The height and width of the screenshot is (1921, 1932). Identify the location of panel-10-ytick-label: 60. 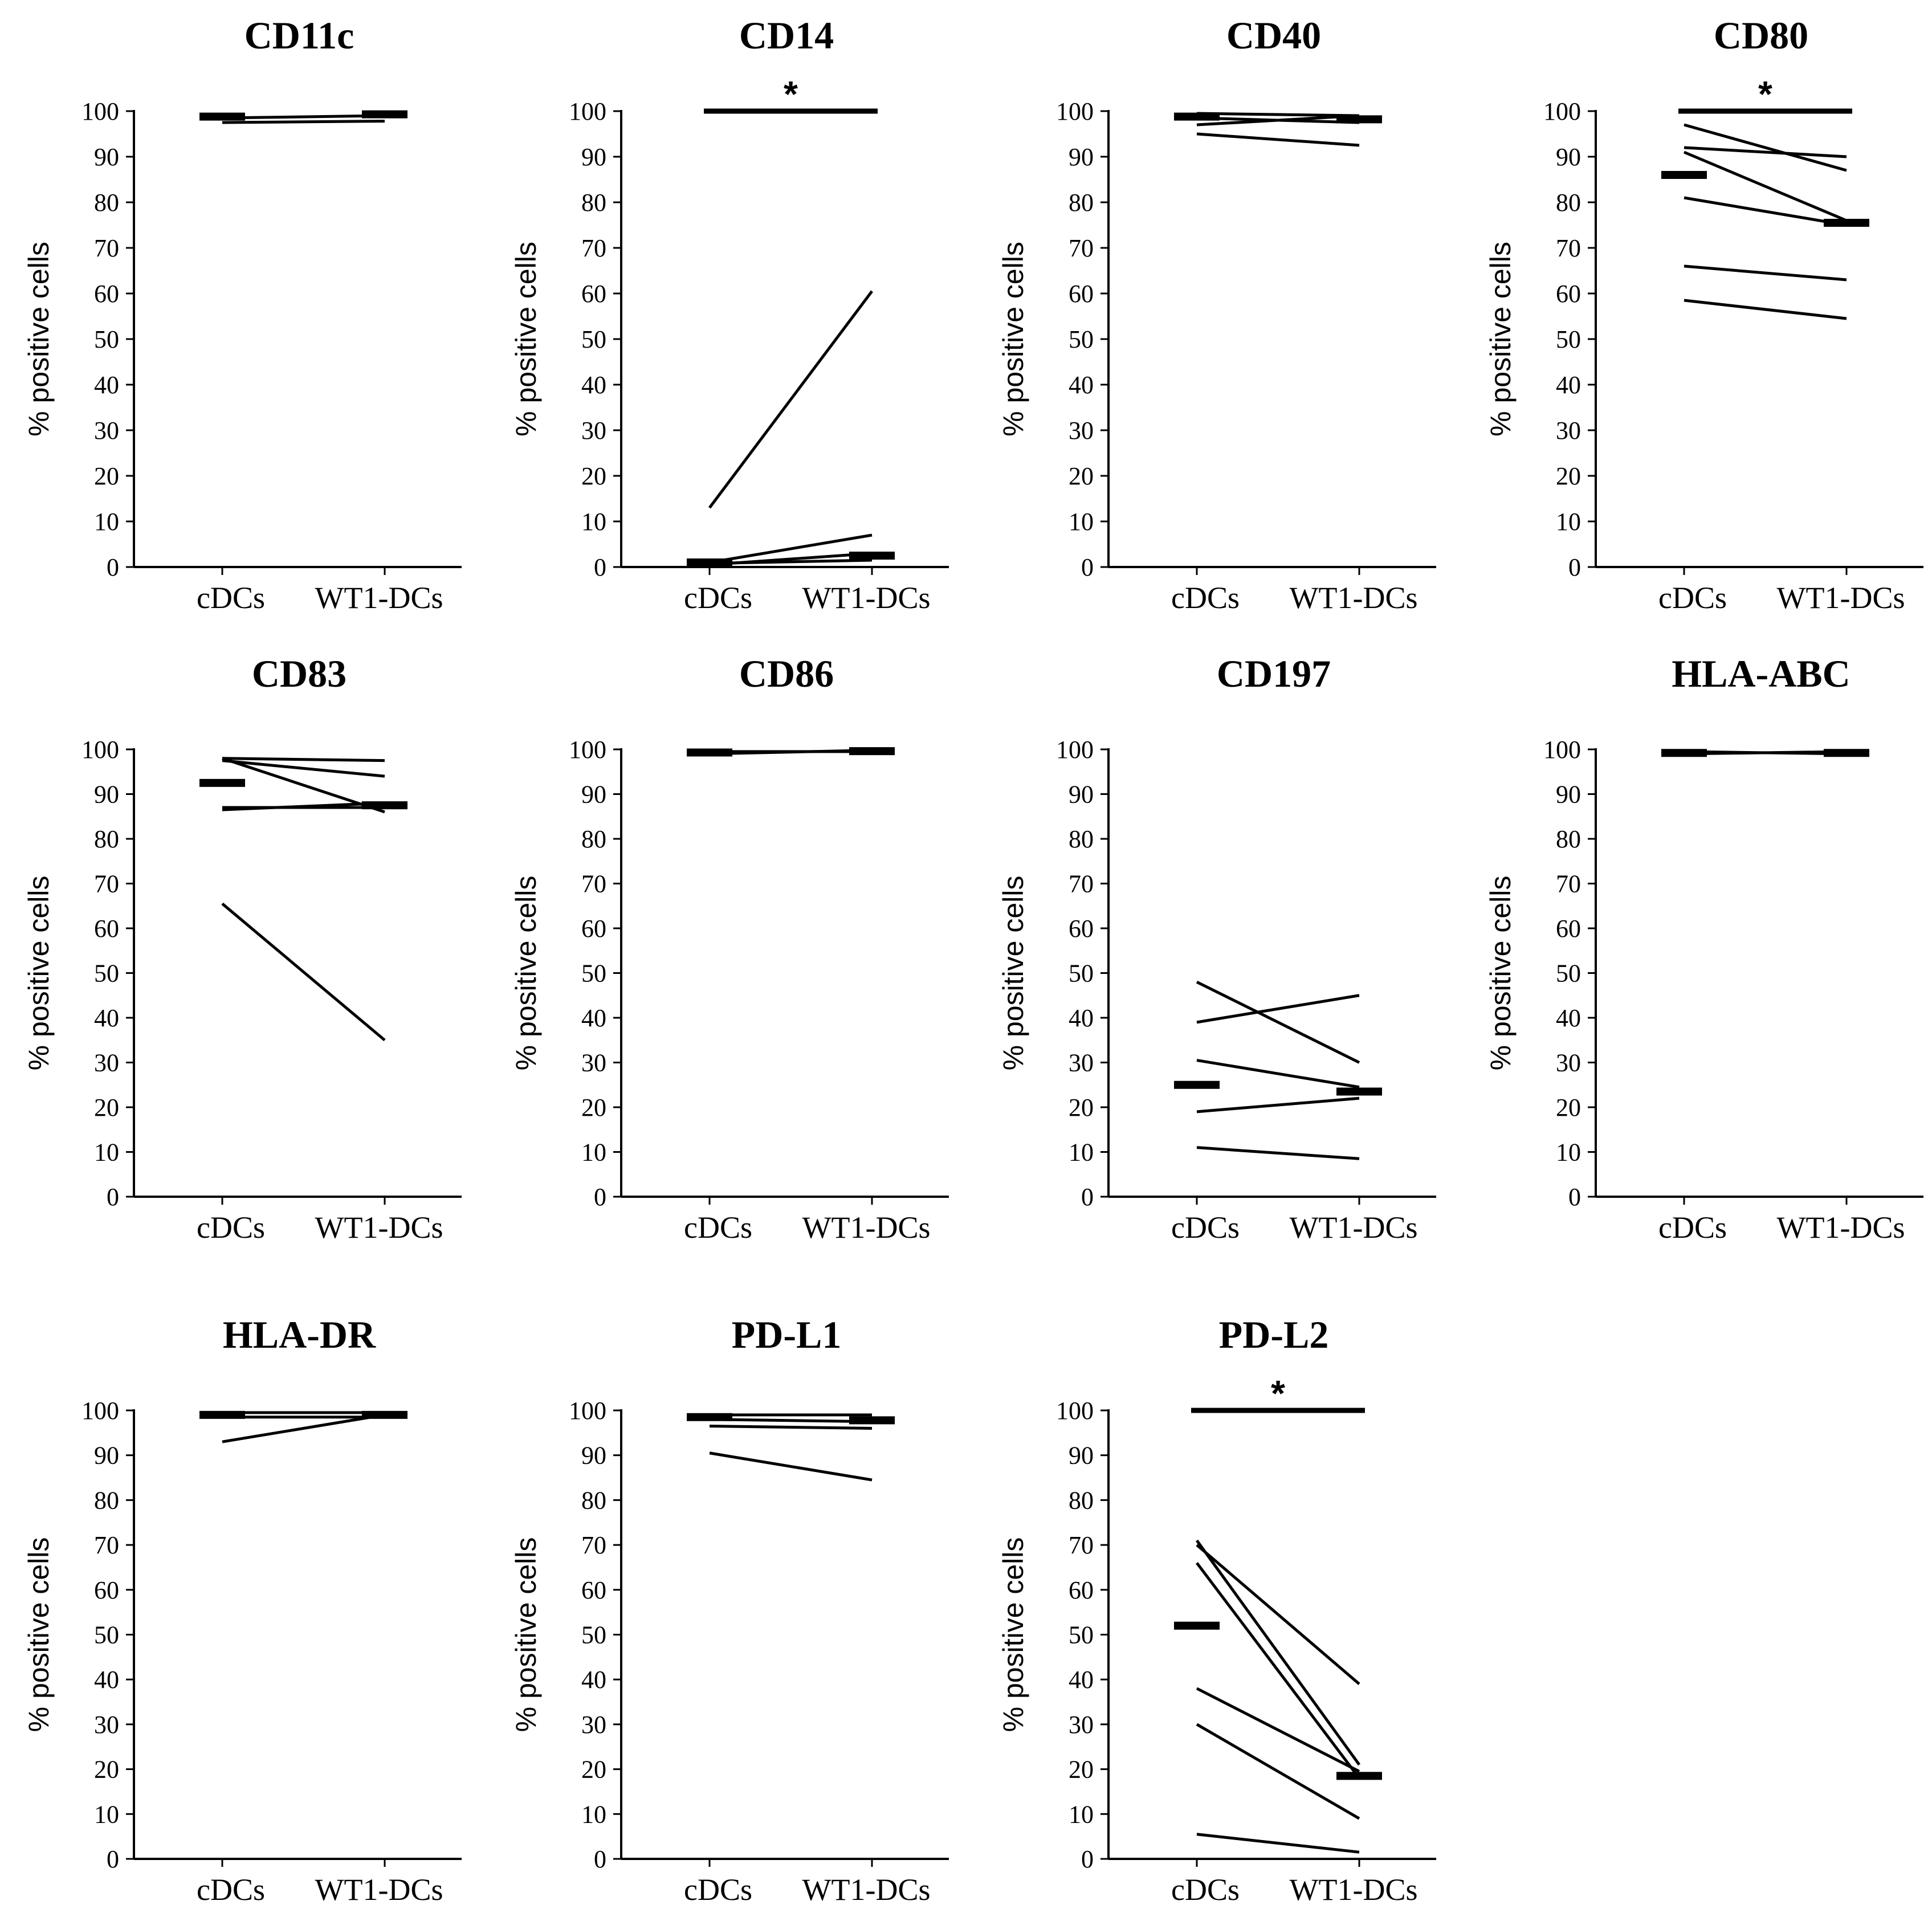
(593, 1590).